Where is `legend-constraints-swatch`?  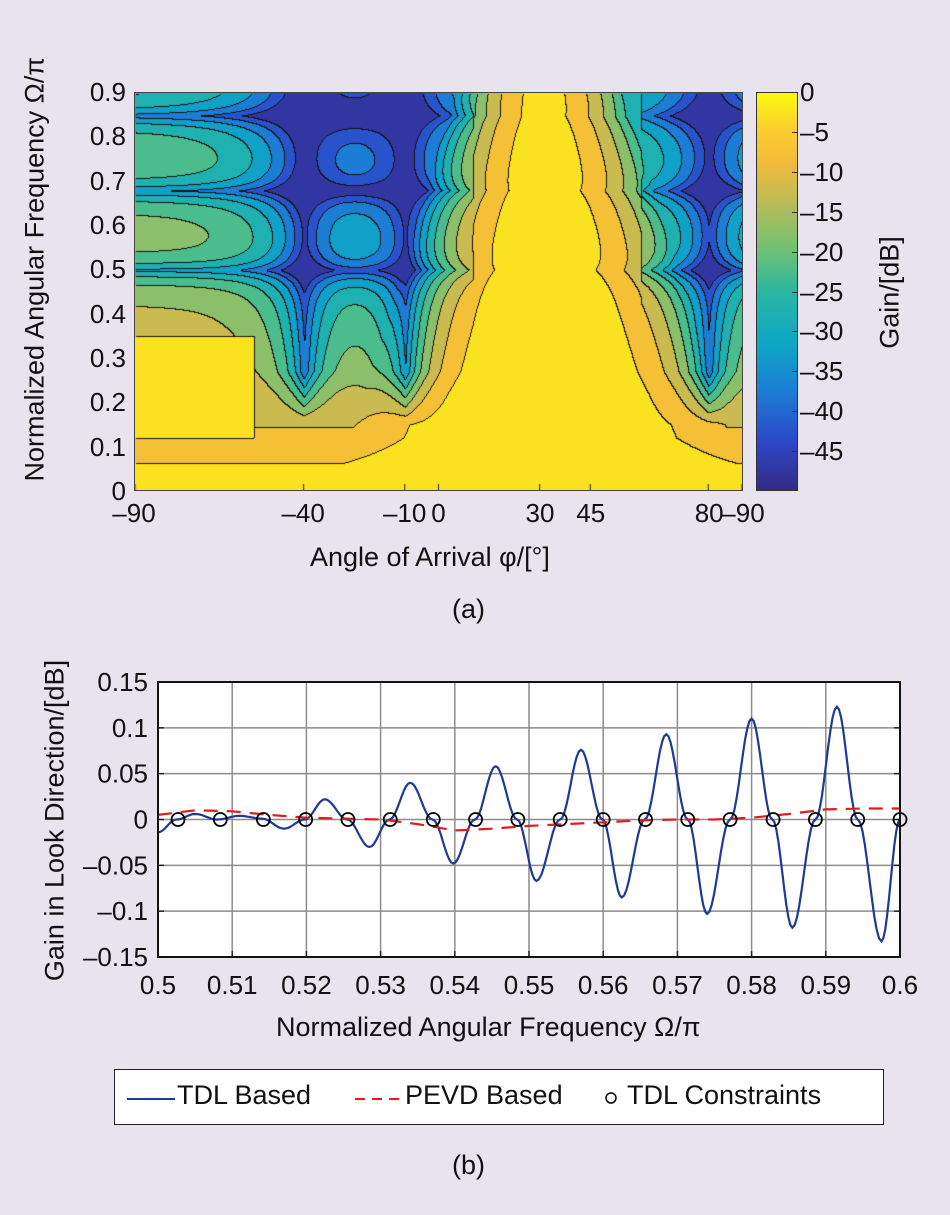 legend-constraints-swatch is located at coordinates (611, 1098).